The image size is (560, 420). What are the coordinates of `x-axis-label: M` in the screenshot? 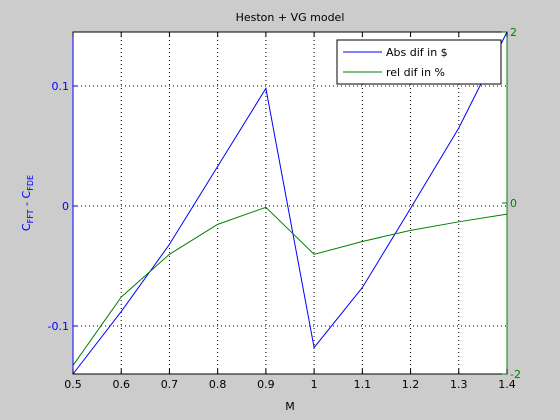 It's located at (290, 406).